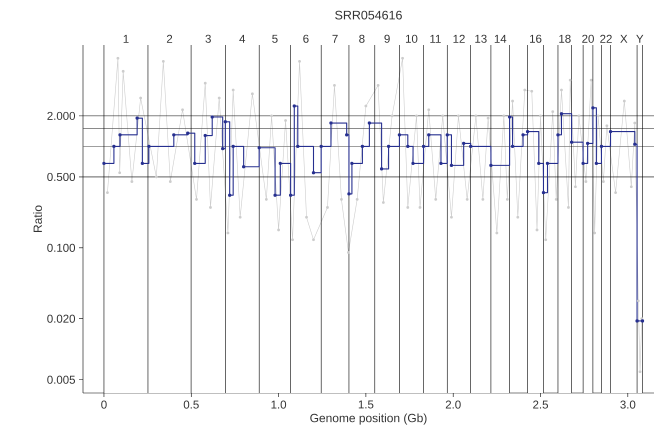  Describe the element at coordinates (459, 38) in the screenshot. I see `band-label: 12` at that location.